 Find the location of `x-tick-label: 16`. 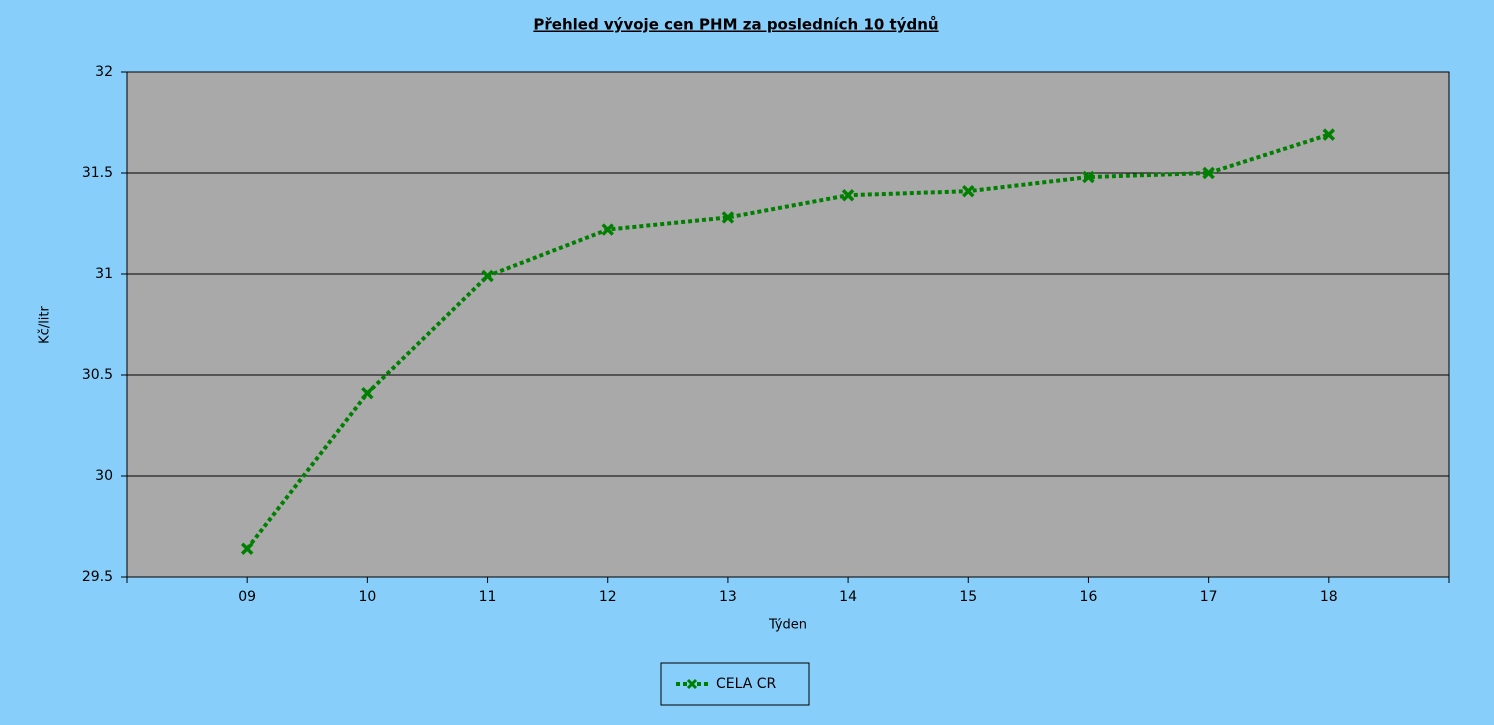

x-tick-label: 16 is located at coordinates (1089, 597).